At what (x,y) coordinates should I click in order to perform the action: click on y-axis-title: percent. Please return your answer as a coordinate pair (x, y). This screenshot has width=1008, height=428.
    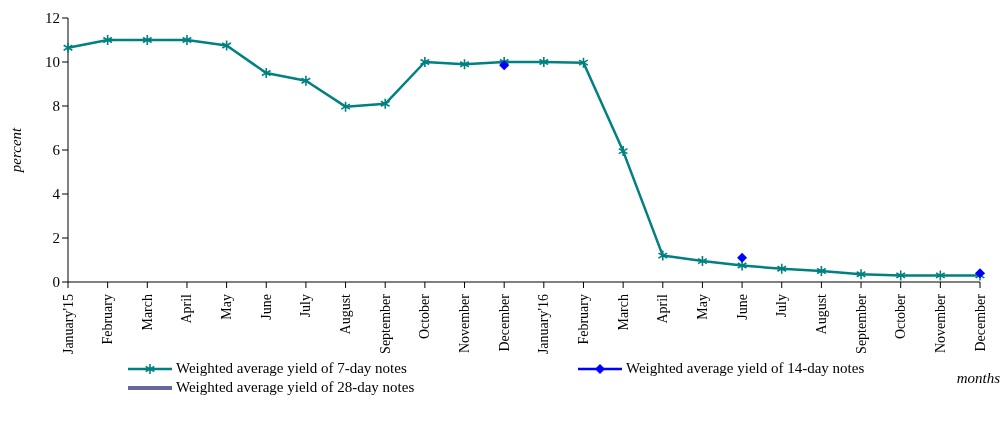
    Looking at the image, I should click on (16, 150).